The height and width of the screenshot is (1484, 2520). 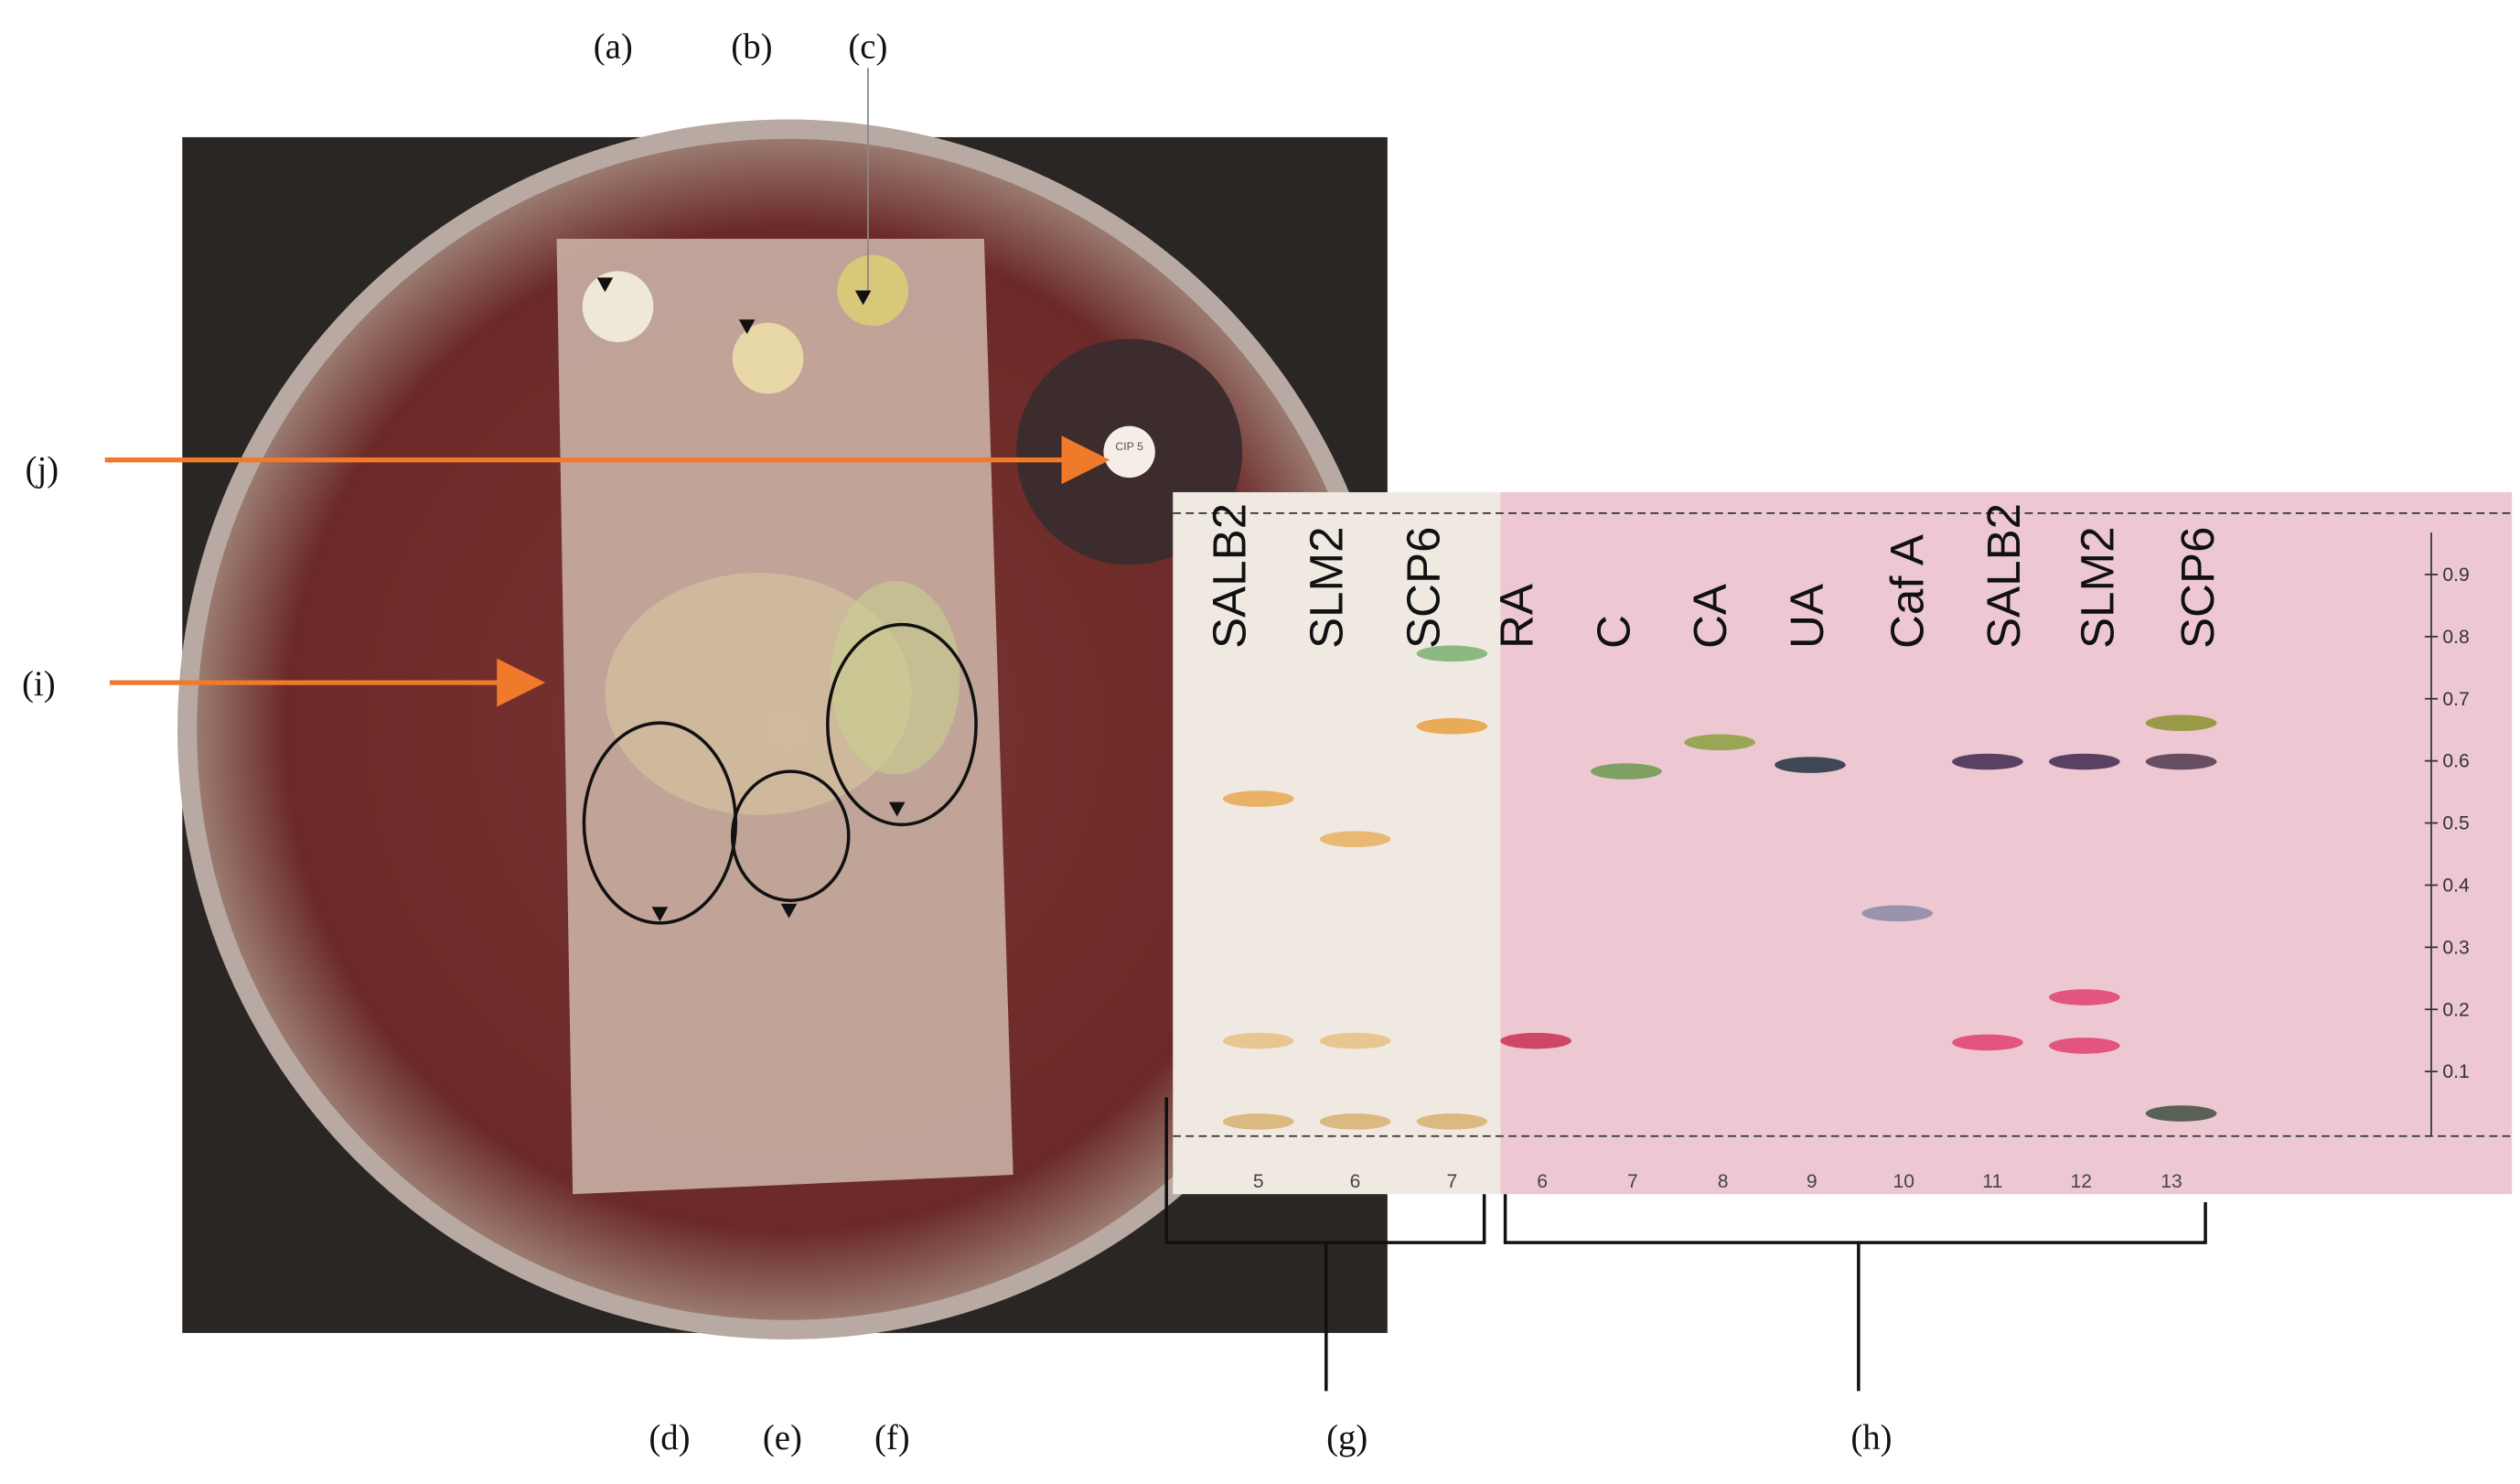 What do you see at coordinates (892, 1437) in the screenshot?
I see `panel-label: (f)` at bounding box center [892, 1437].